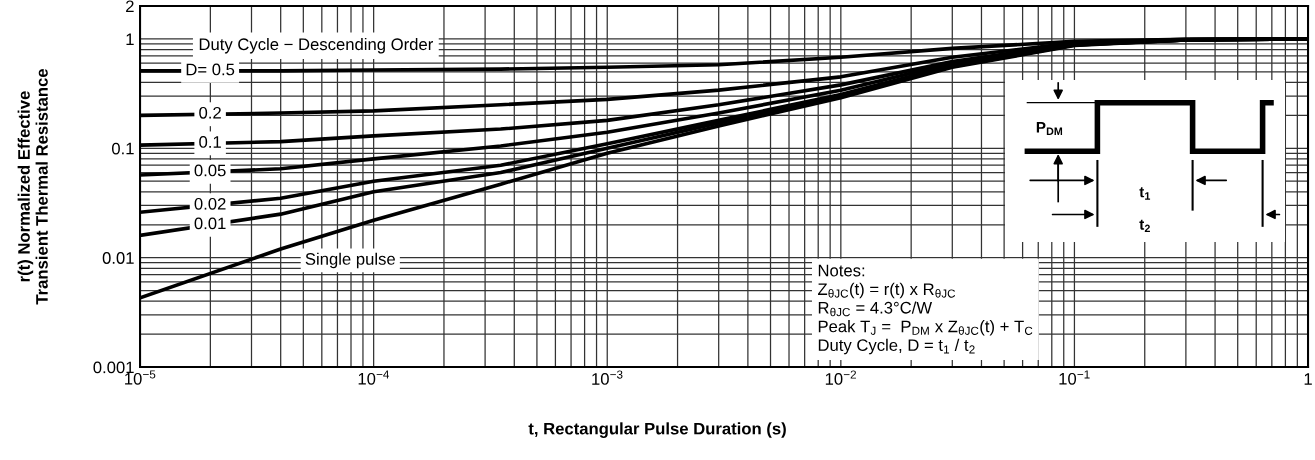 This screenshot has height=460, width=1315. I want to click on y-tick-label: 0.01, so click(118, 258).